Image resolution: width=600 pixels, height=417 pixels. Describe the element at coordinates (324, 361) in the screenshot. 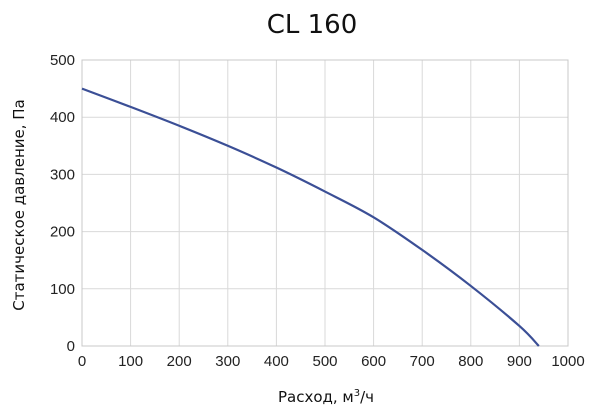

I see `x-tick-label: 500` at that location.